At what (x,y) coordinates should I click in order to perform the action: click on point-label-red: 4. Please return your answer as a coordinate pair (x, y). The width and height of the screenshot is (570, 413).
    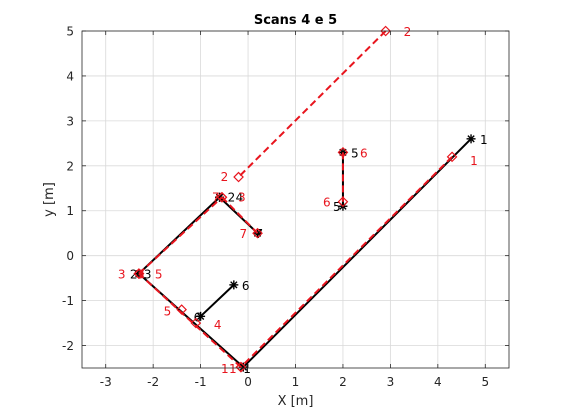
    Looking at the image, I should click on (218, 325).